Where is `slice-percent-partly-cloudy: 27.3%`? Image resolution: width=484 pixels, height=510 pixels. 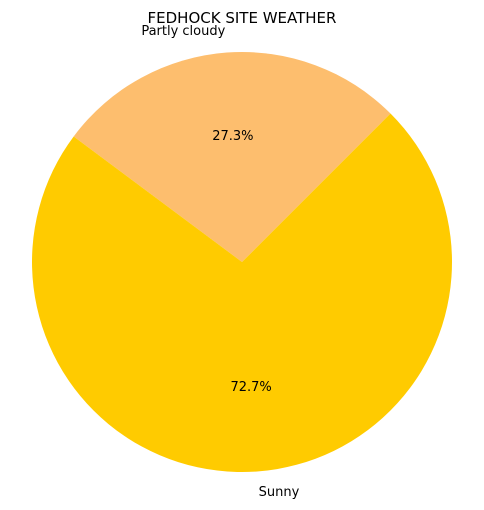
slice-percent-partly-cloudy: 27.3% is located at coordinates (232, 136).